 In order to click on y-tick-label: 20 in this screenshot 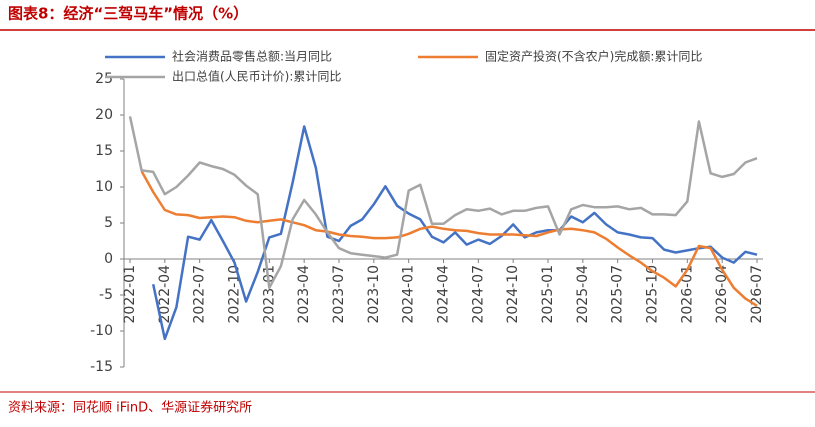, I will do `click(104, 115)`.